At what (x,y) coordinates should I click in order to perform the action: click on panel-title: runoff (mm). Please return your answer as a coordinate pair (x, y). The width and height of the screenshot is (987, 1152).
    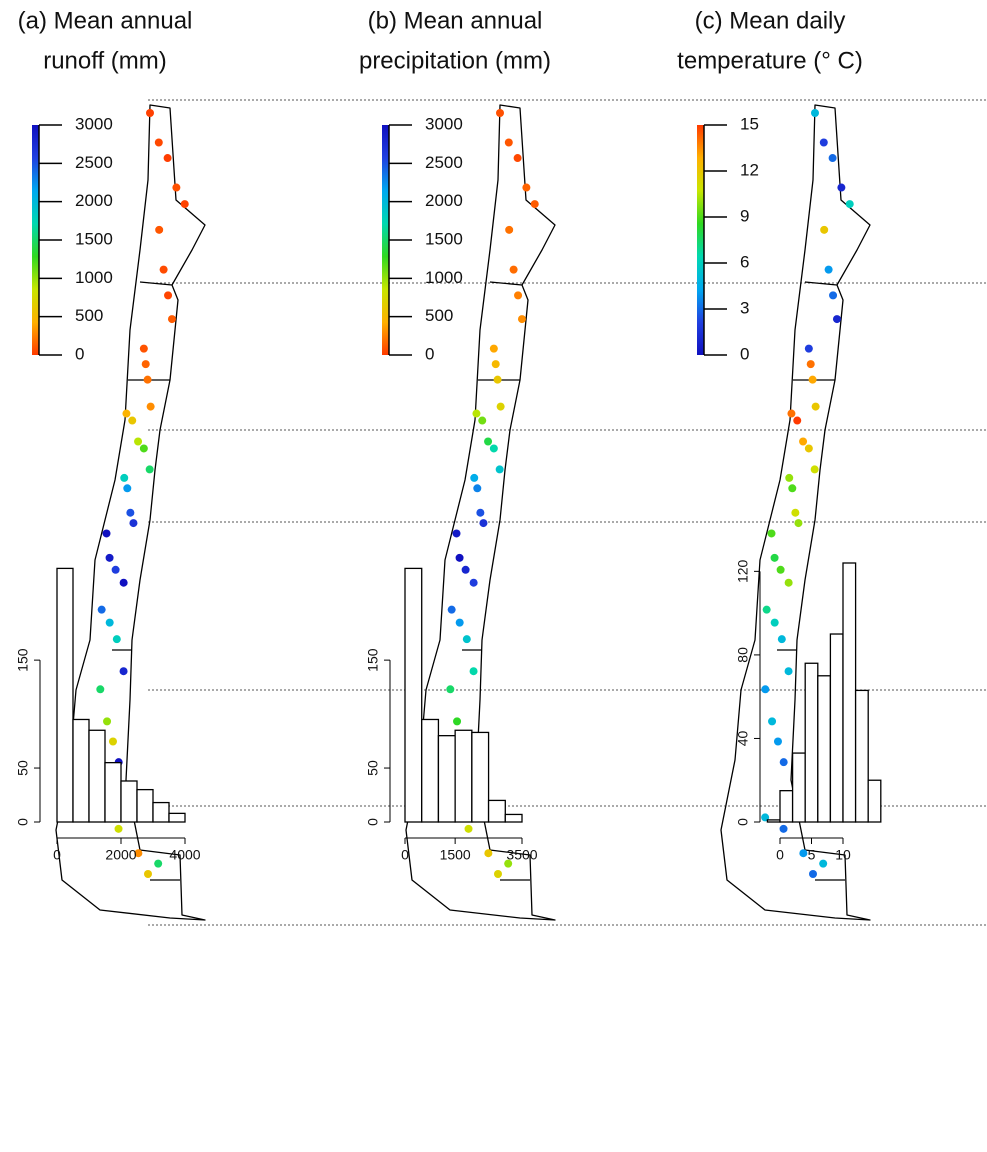
    Looking at the image, I should click on (105, 60).